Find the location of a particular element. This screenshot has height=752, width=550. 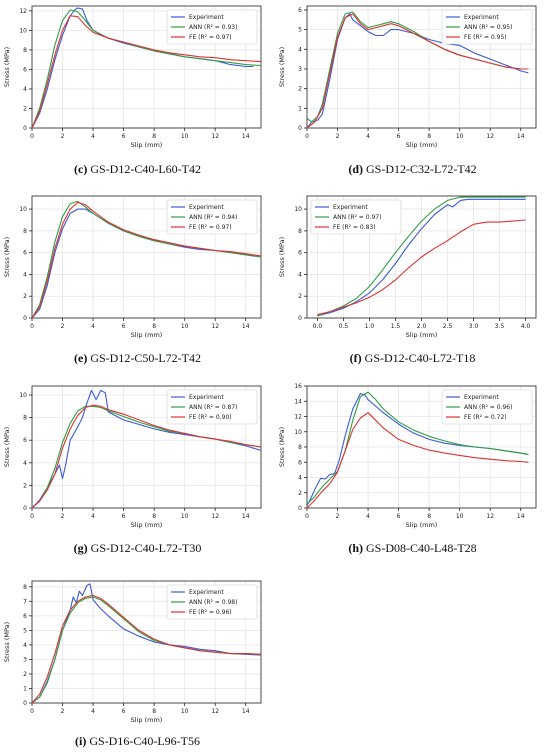

x-tick-label: 2.0 is located at coordinates (422, 326).